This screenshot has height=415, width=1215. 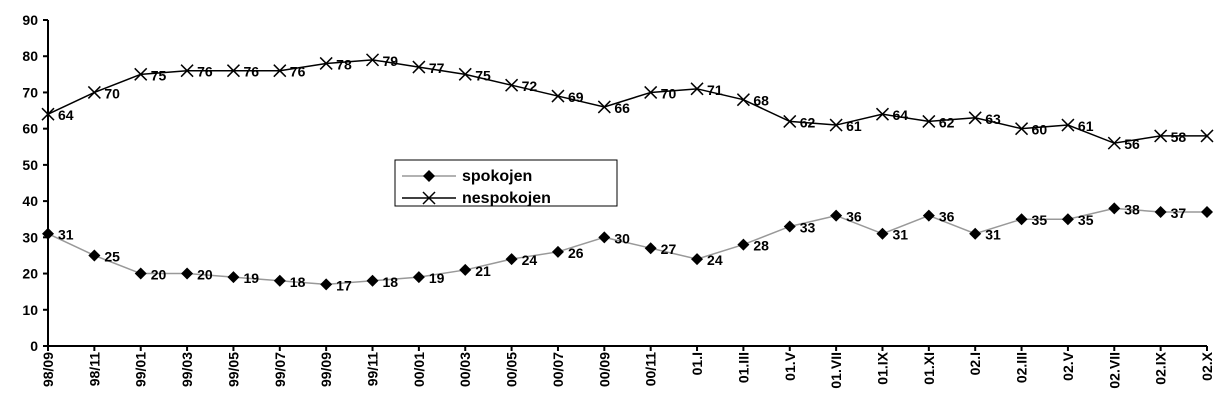 I want to click on x-tick-label: 00/09, so click(x=604, y=369).